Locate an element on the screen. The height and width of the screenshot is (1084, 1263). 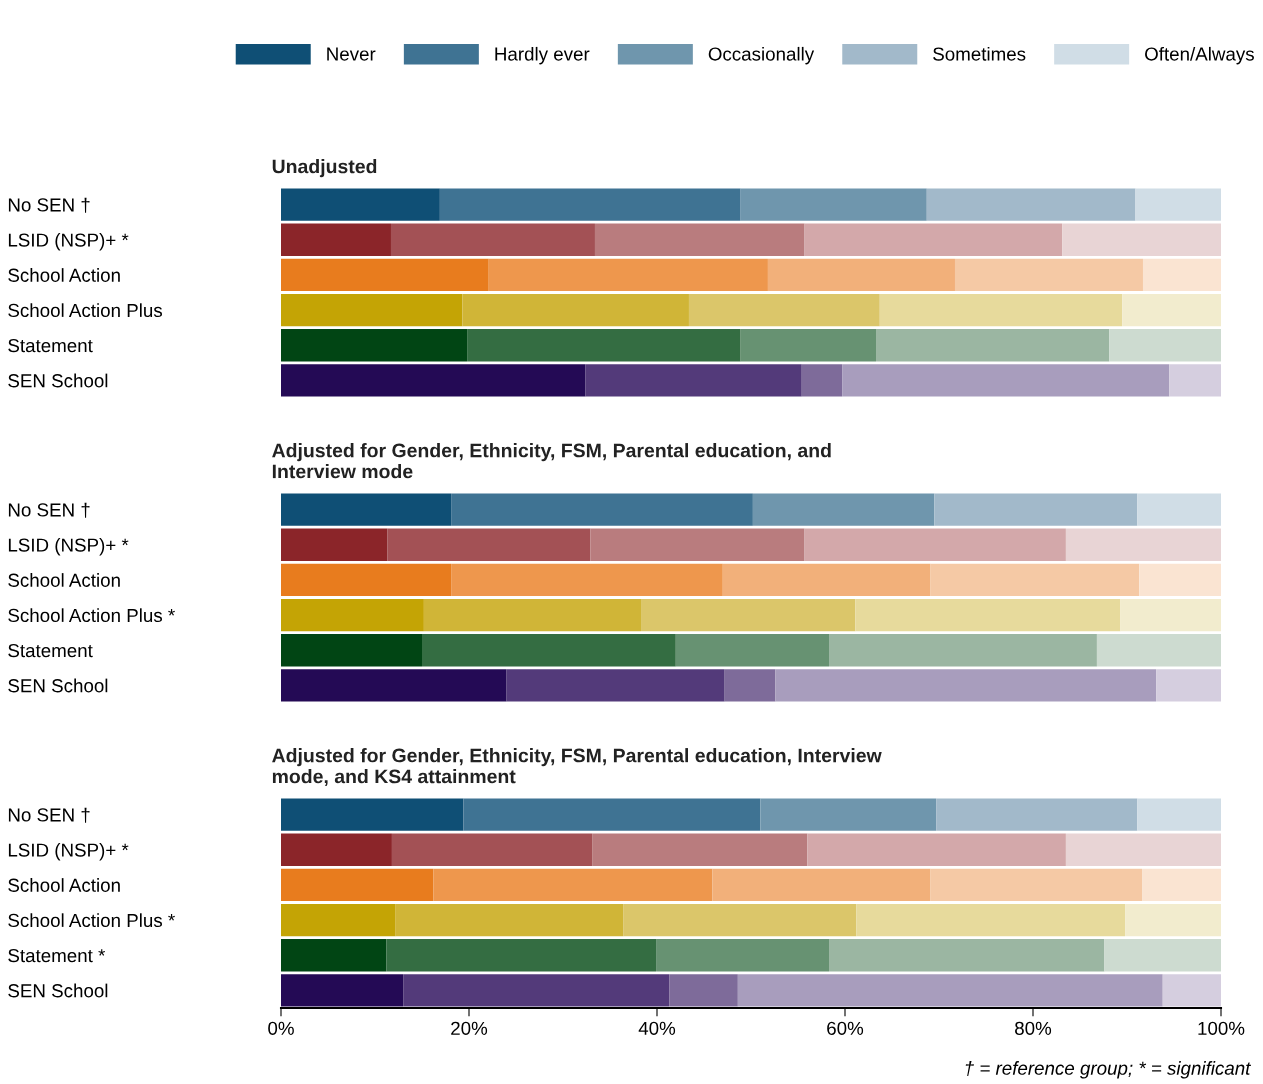
y-tick-label: School Action Plus is located at coordinates (85, 310).